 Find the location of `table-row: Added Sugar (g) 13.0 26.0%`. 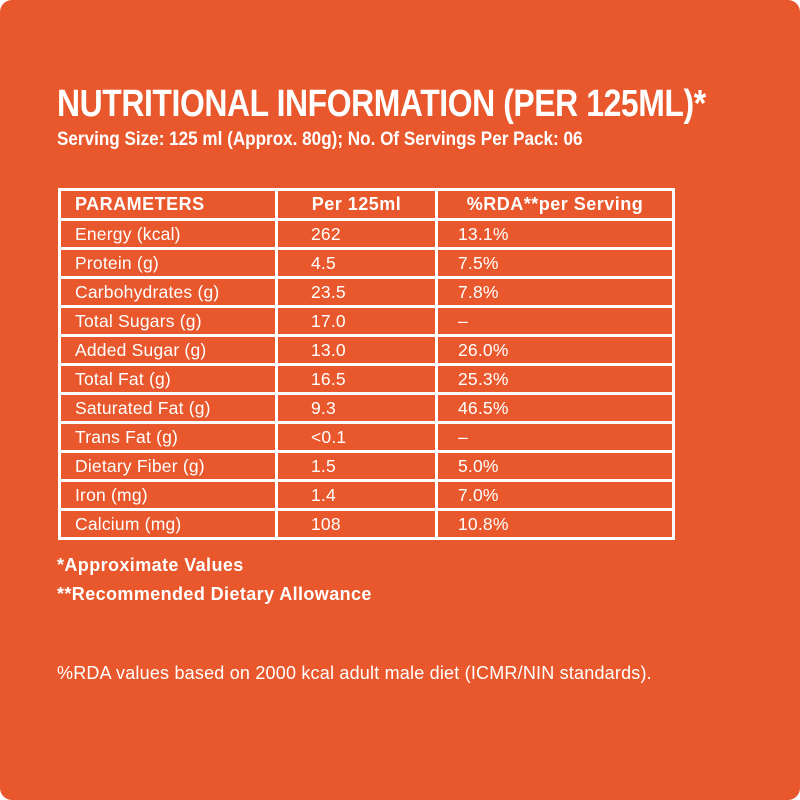

table-row: Added Sugar (g) 13.0 26.0% is located at coordinates (366, 350).